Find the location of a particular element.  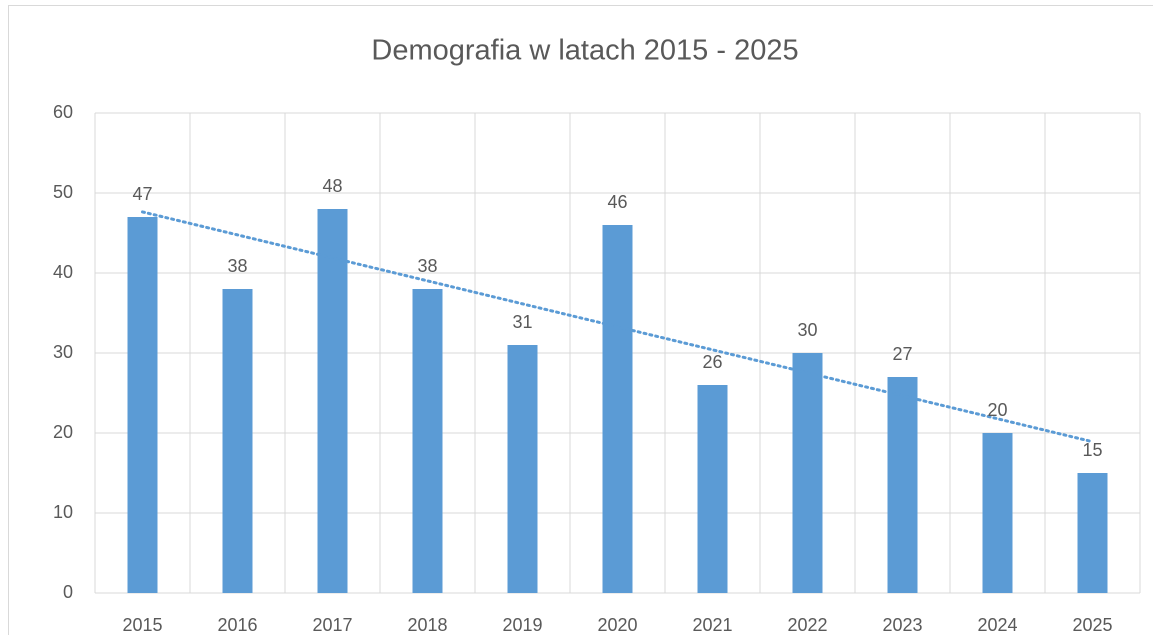

y-tick-label: 40 is located at coordinates (63, 272).